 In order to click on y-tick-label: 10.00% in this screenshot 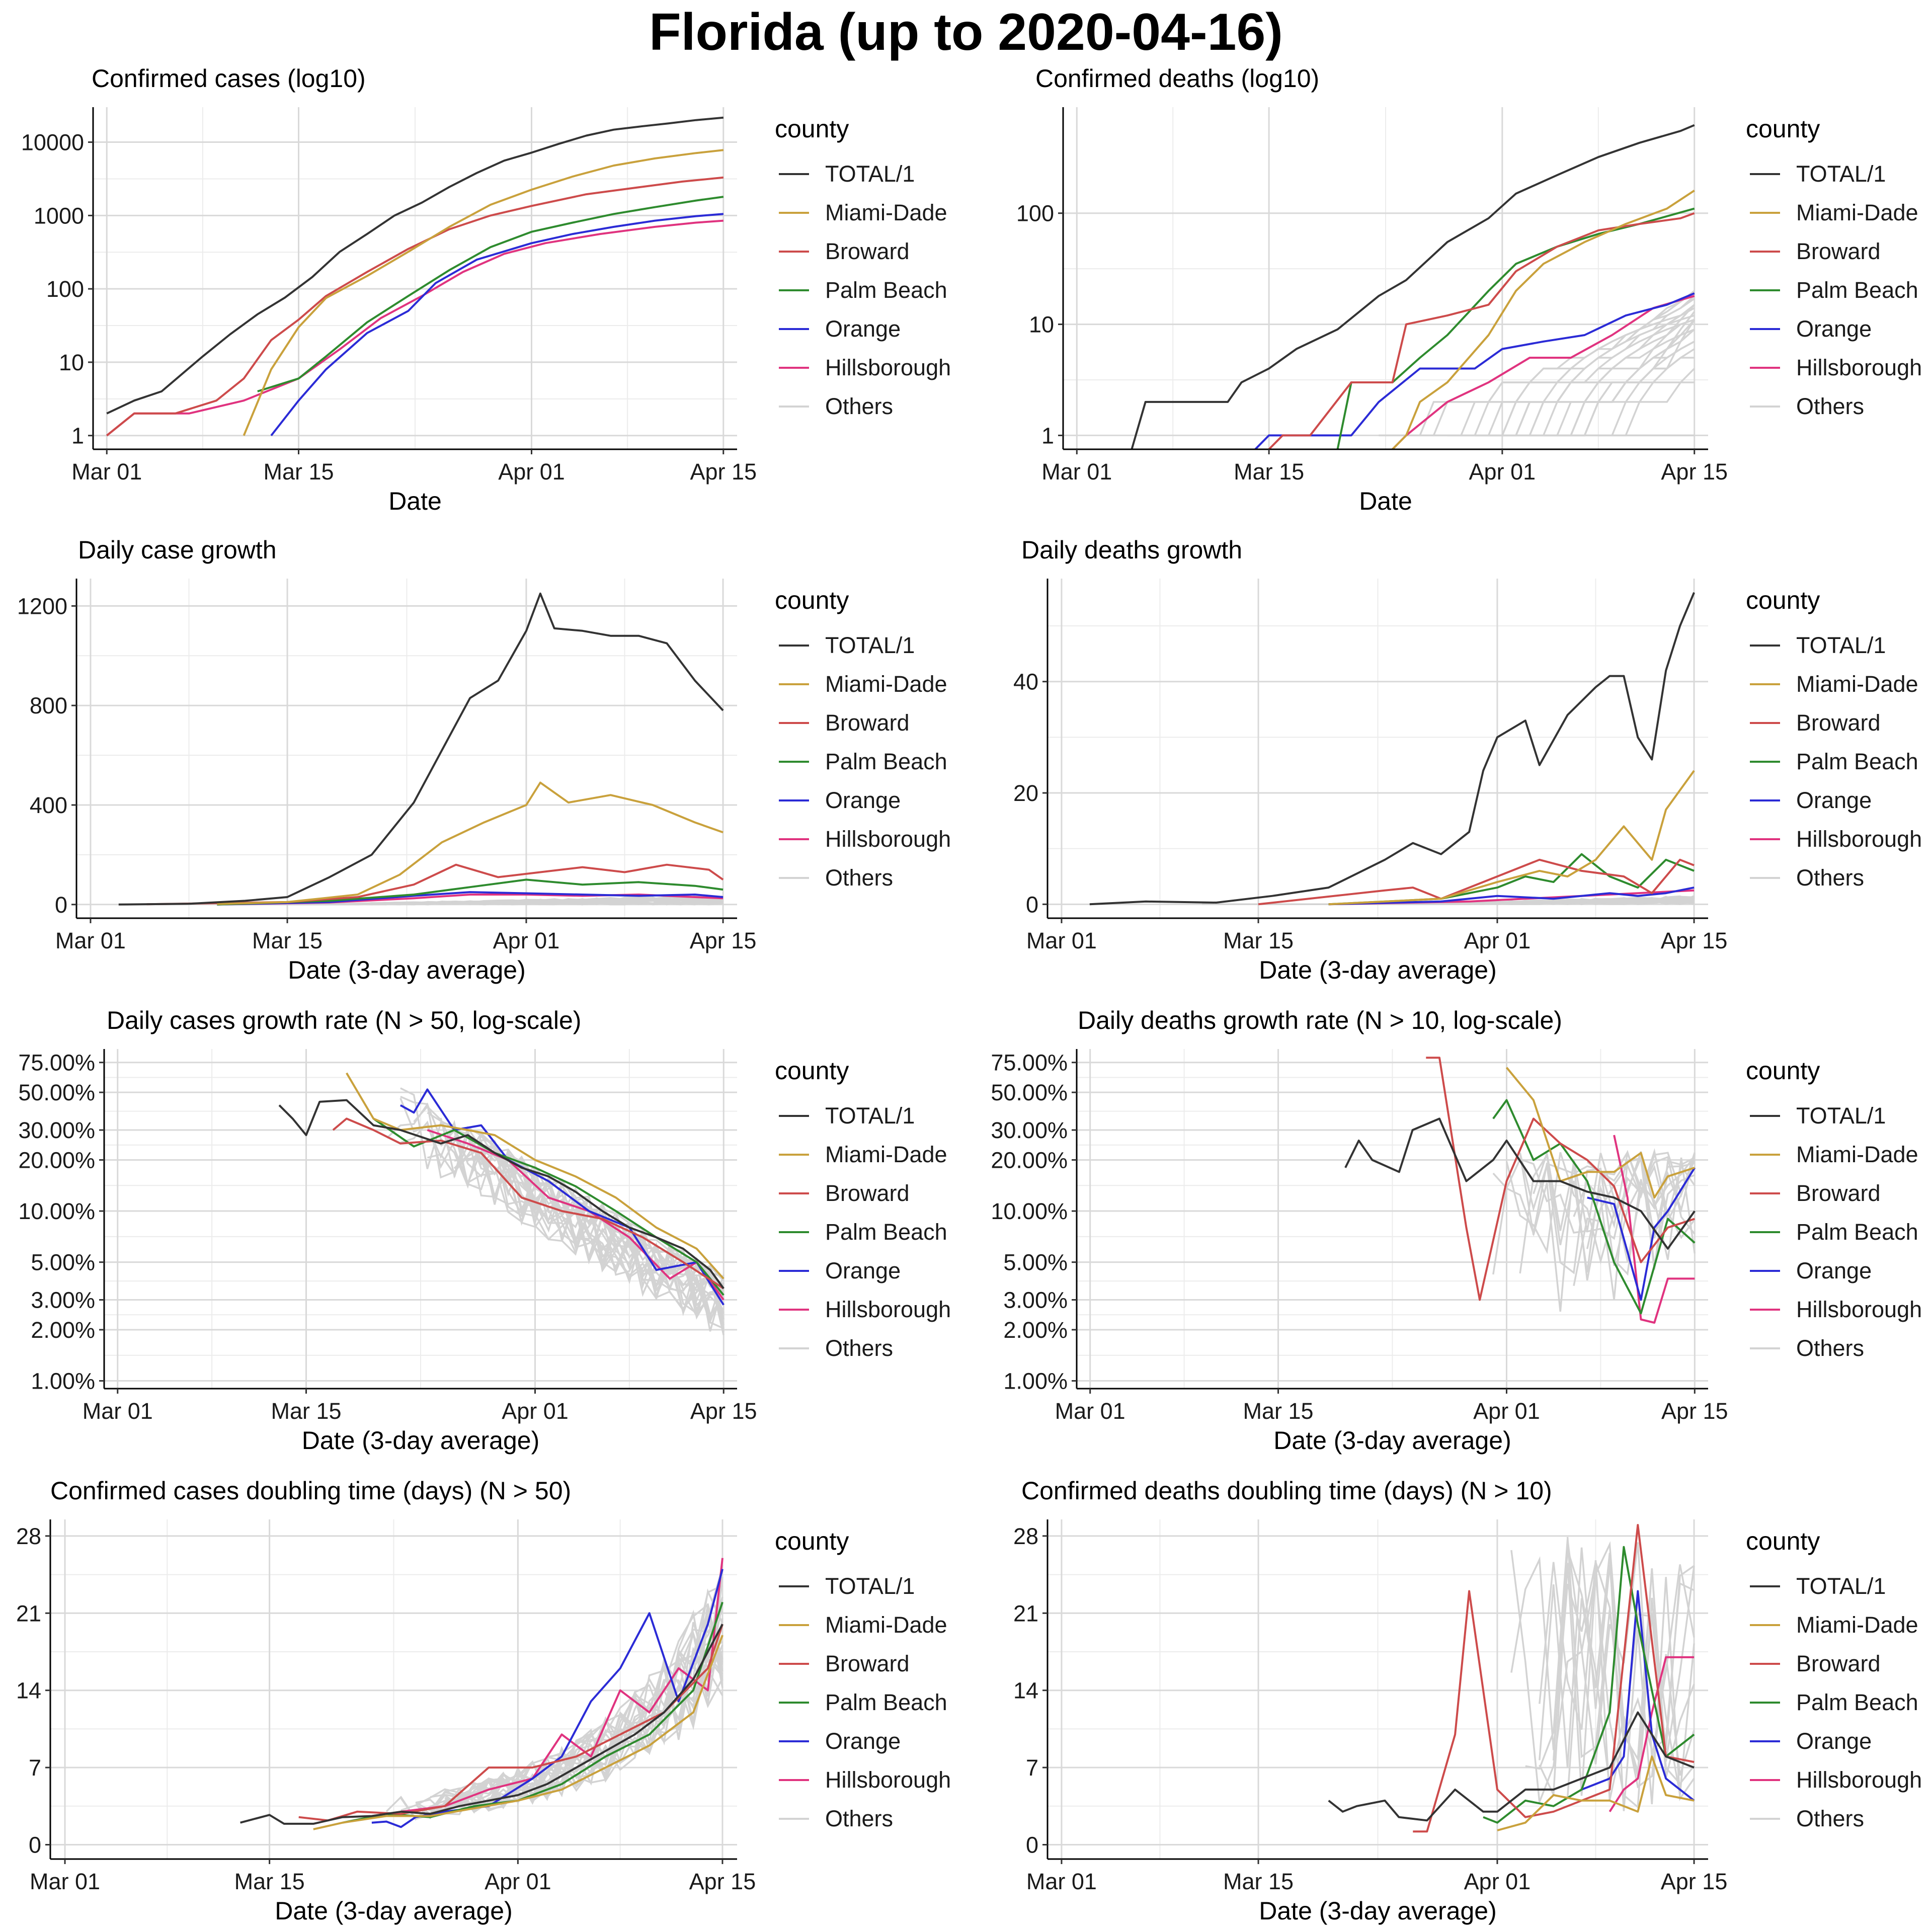, I will do `click(1029, 1211)`.